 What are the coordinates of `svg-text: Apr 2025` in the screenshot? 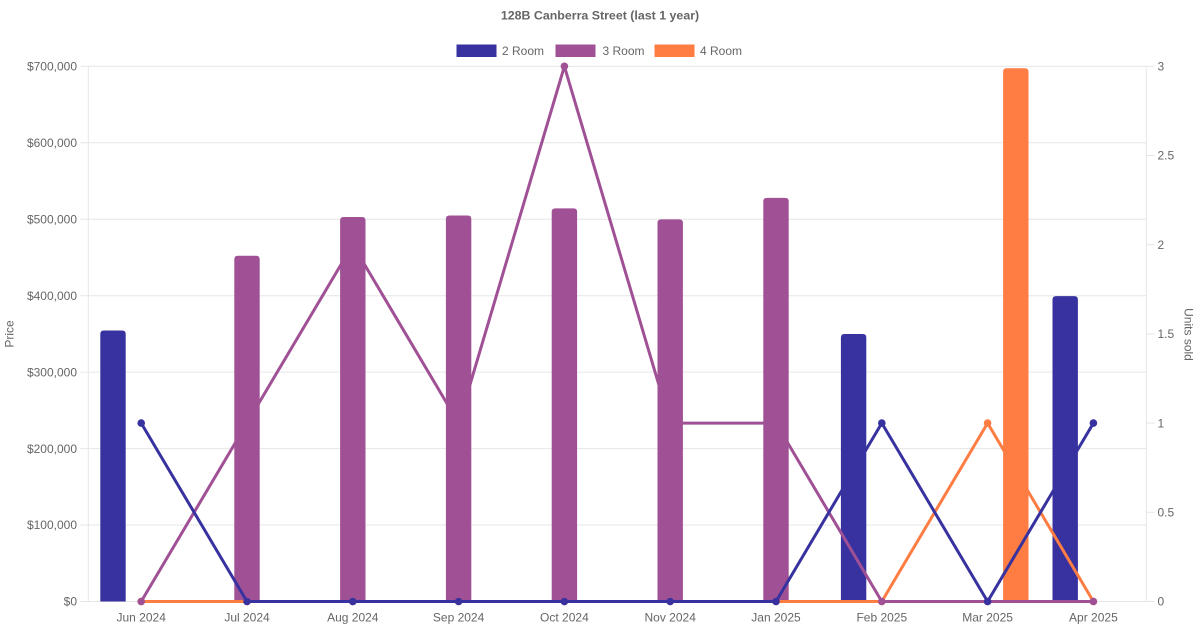 It's located at (1093, 618).